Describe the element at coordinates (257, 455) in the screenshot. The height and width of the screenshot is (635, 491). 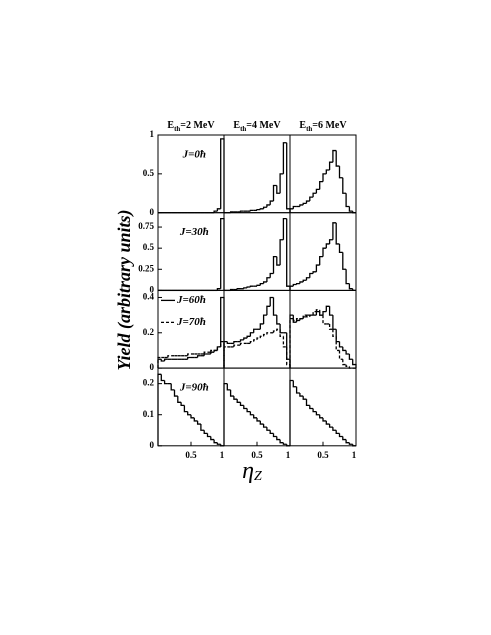
I see `x-tick-label: 0.5` at that location.